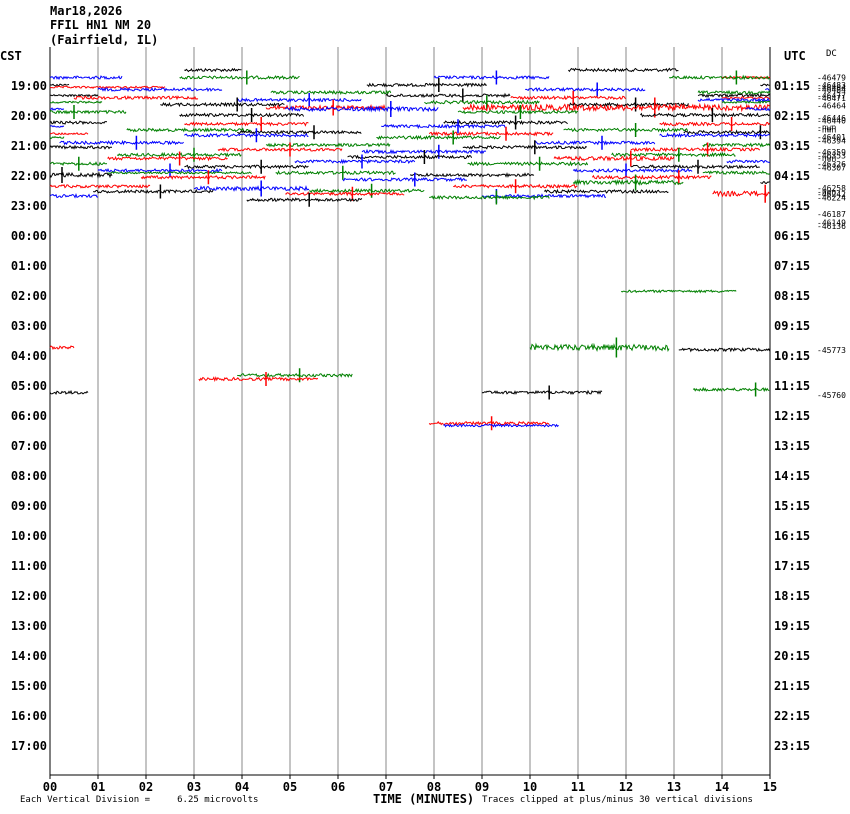 The height and width of the screenshot is (814, 850). I want to click on dc-offset: -46353, so click(831, 156).